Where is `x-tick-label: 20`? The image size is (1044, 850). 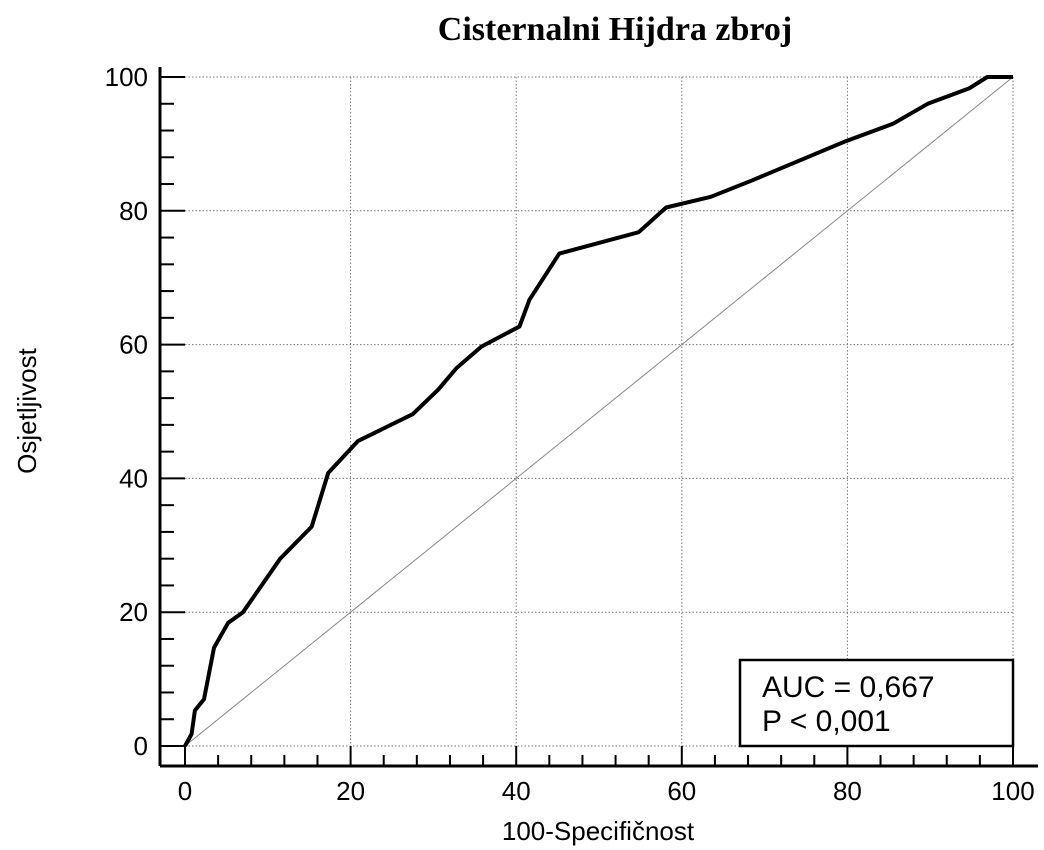
x-tick-label: 20 is located at coordinates (350, 791).